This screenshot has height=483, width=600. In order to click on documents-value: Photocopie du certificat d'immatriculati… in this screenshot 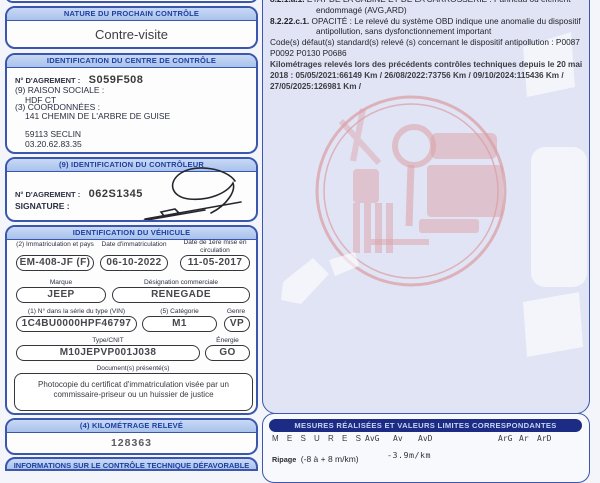, I will do `click(133, 392)`.